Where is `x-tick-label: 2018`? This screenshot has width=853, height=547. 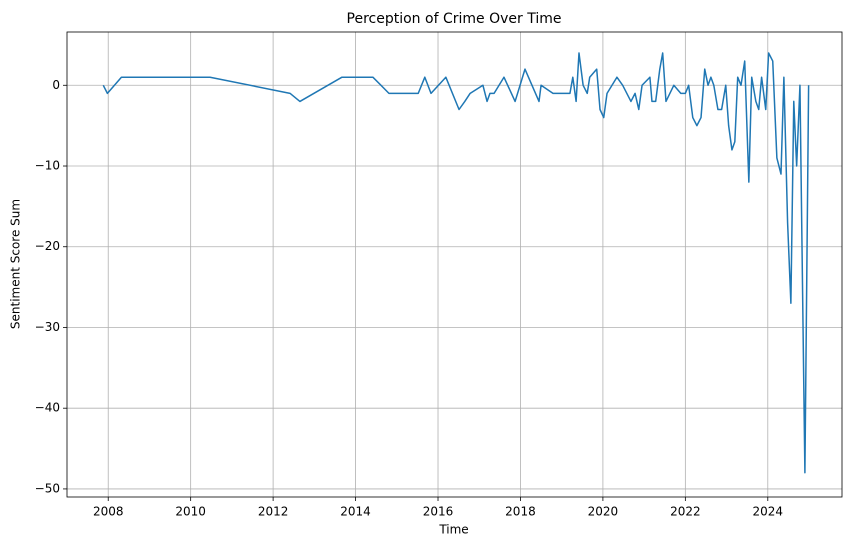
x-tick-label: 2018 is located at coordinates (520, 512).